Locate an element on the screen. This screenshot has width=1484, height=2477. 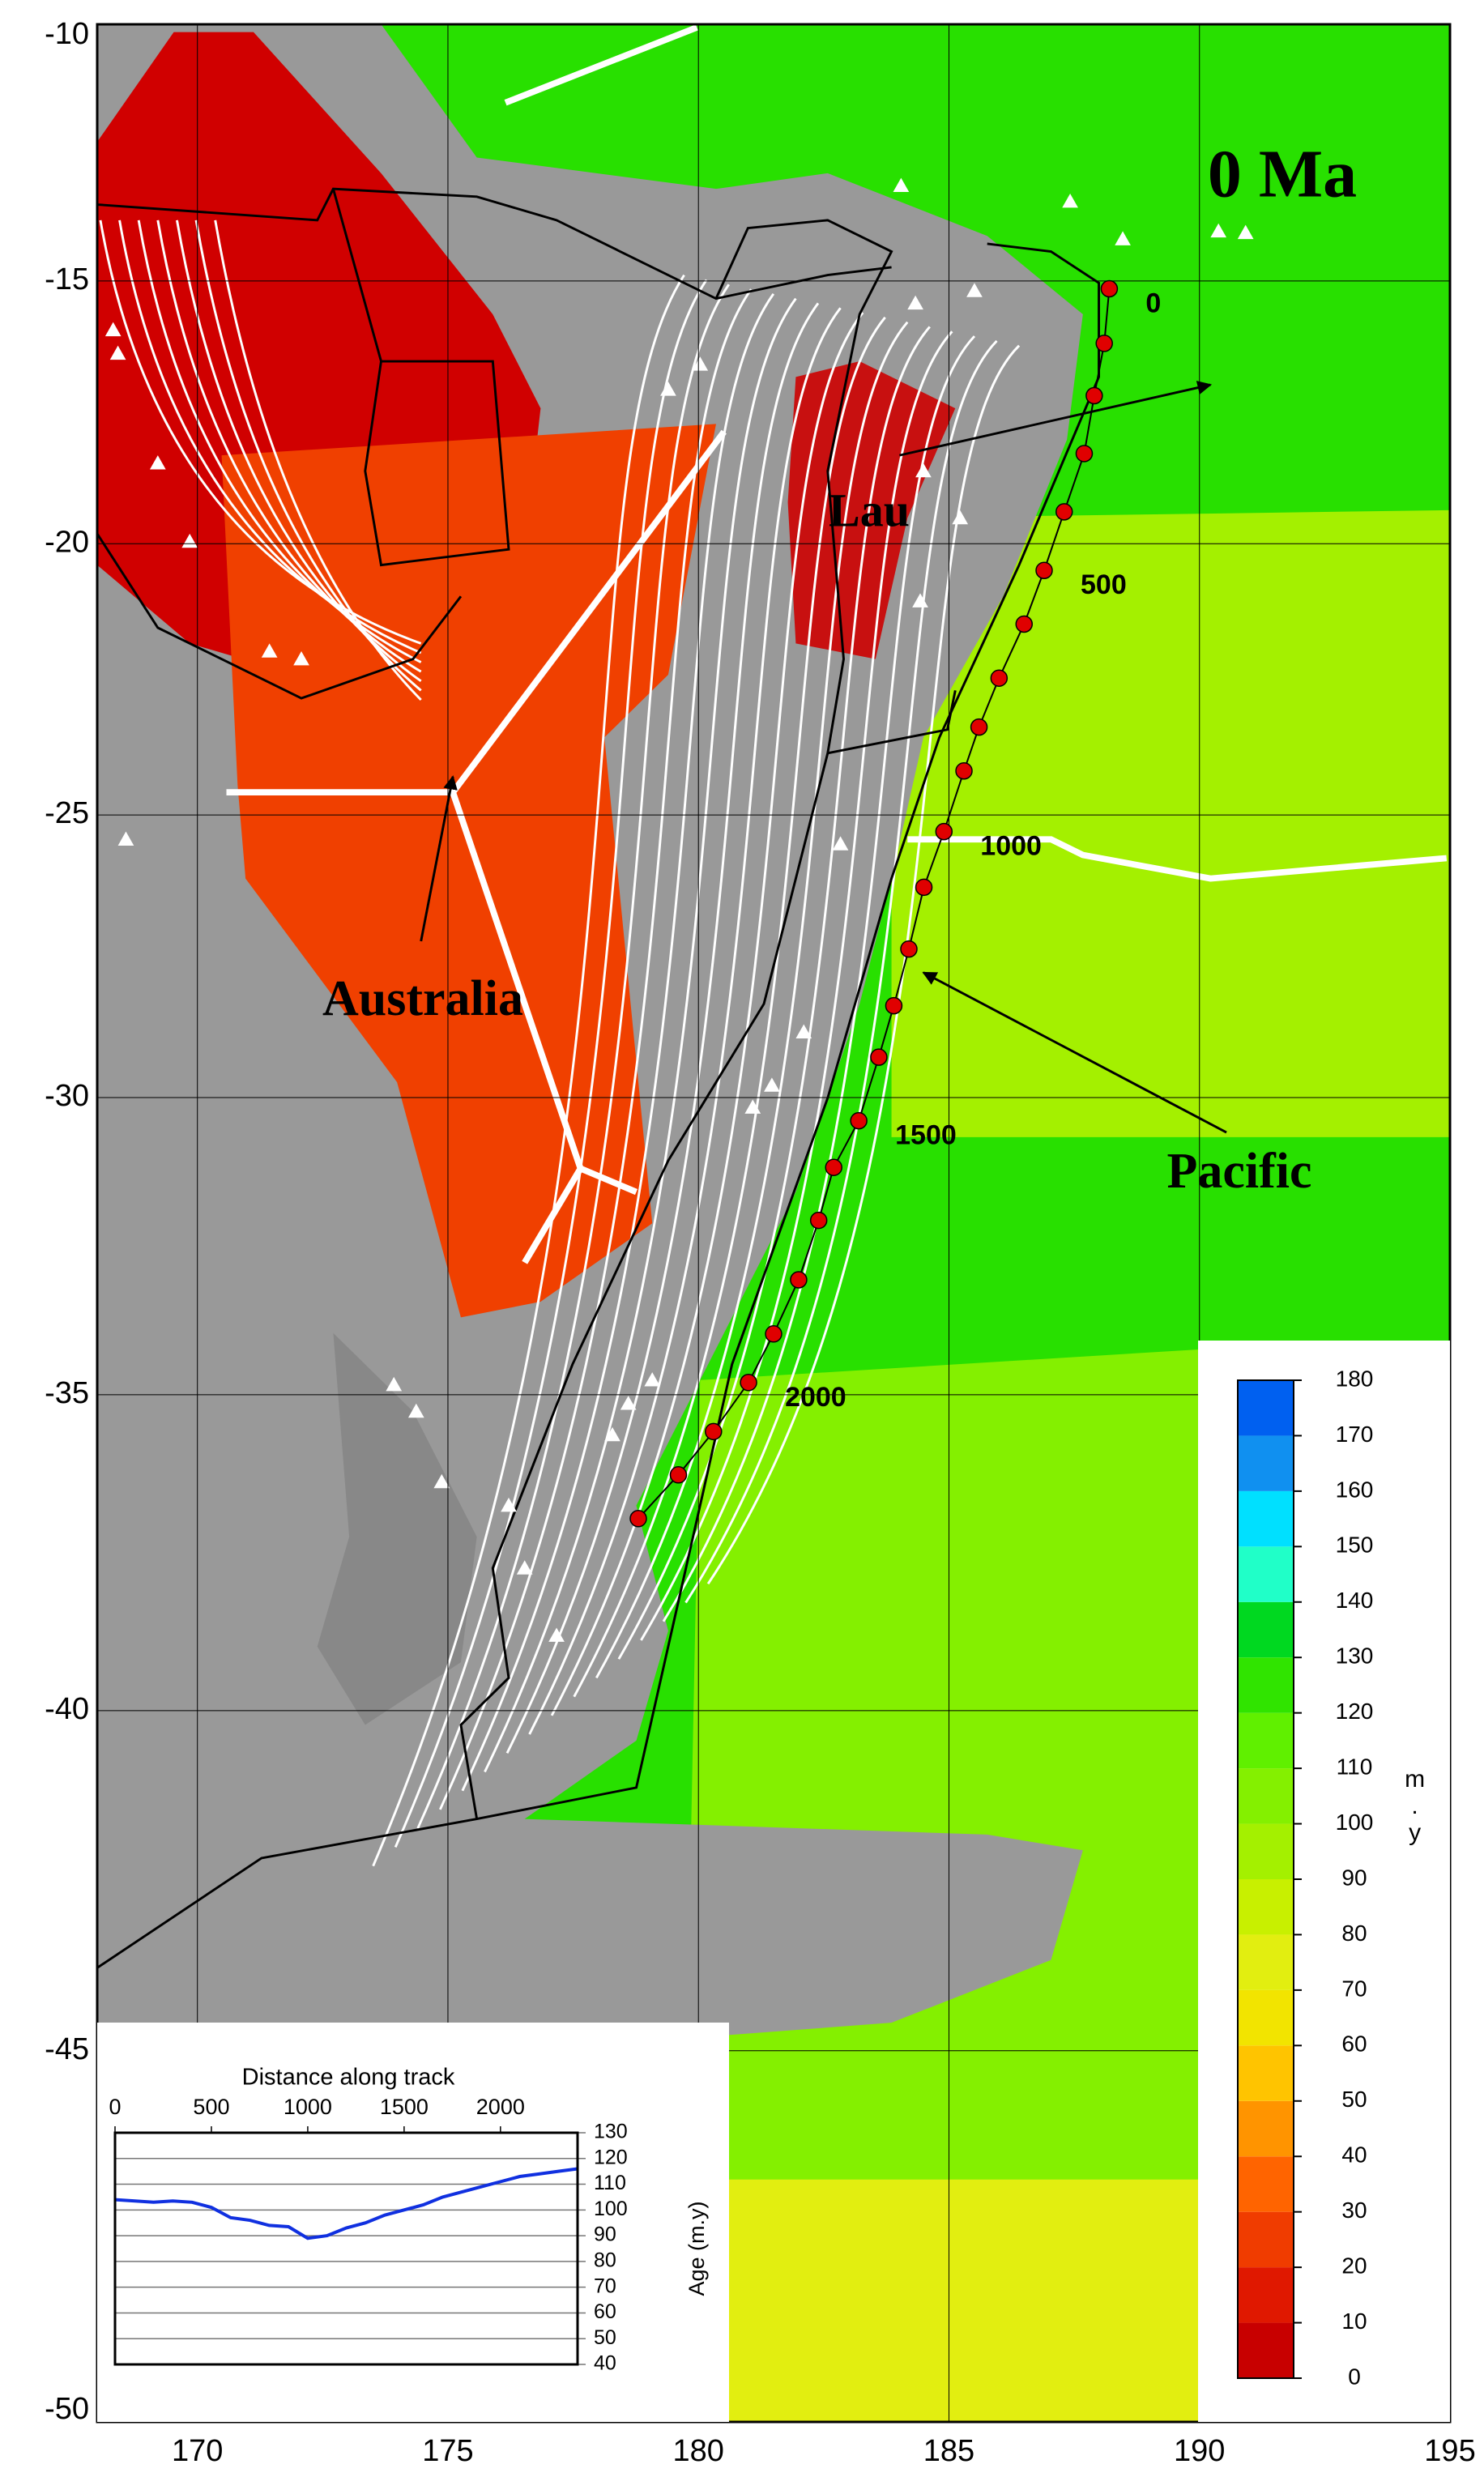
colorbar-tick-label: 70 is located at coordinates (1354, 1988).